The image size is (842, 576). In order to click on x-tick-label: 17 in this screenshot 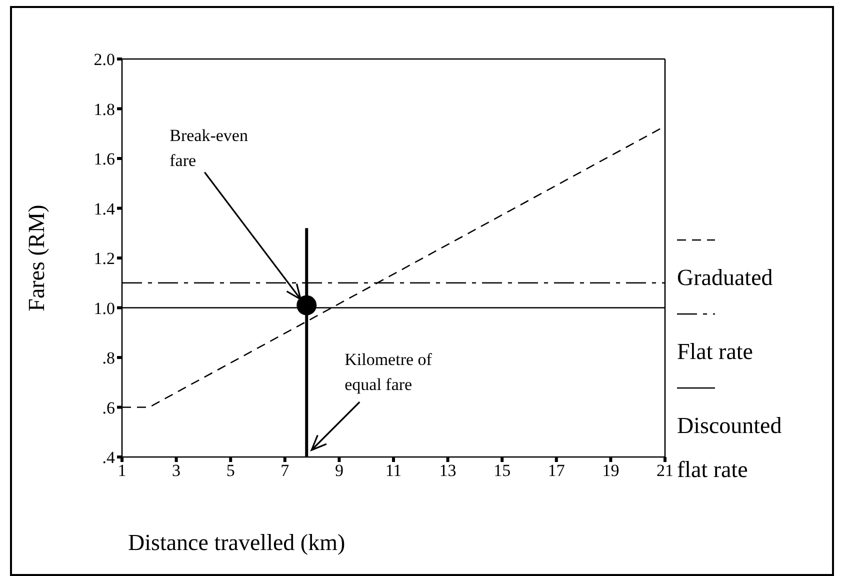, I will do `click(557, 470)`.